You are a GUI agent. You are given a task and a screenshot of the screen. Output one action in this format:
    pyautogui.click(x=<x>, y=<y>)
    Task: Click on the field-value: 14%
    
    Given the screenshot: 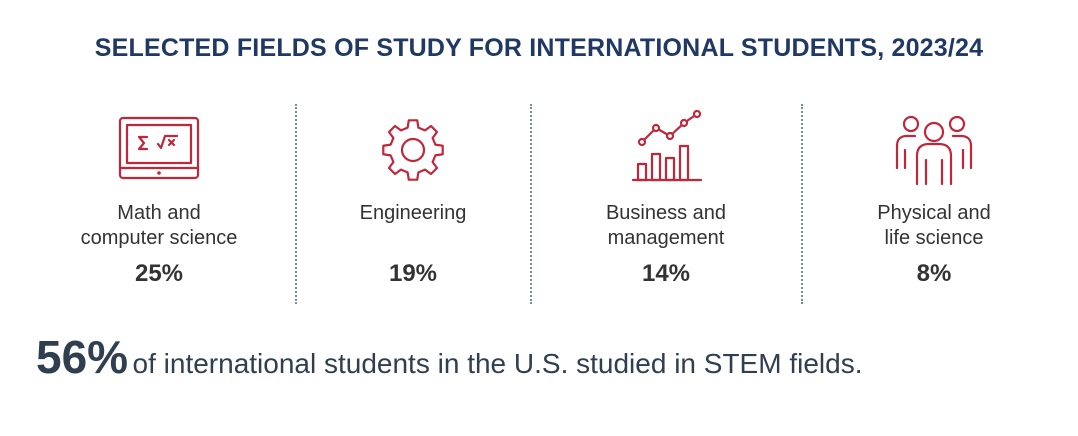 What is the action you would take?
    pyautogui.click(x=666, y=273)
    